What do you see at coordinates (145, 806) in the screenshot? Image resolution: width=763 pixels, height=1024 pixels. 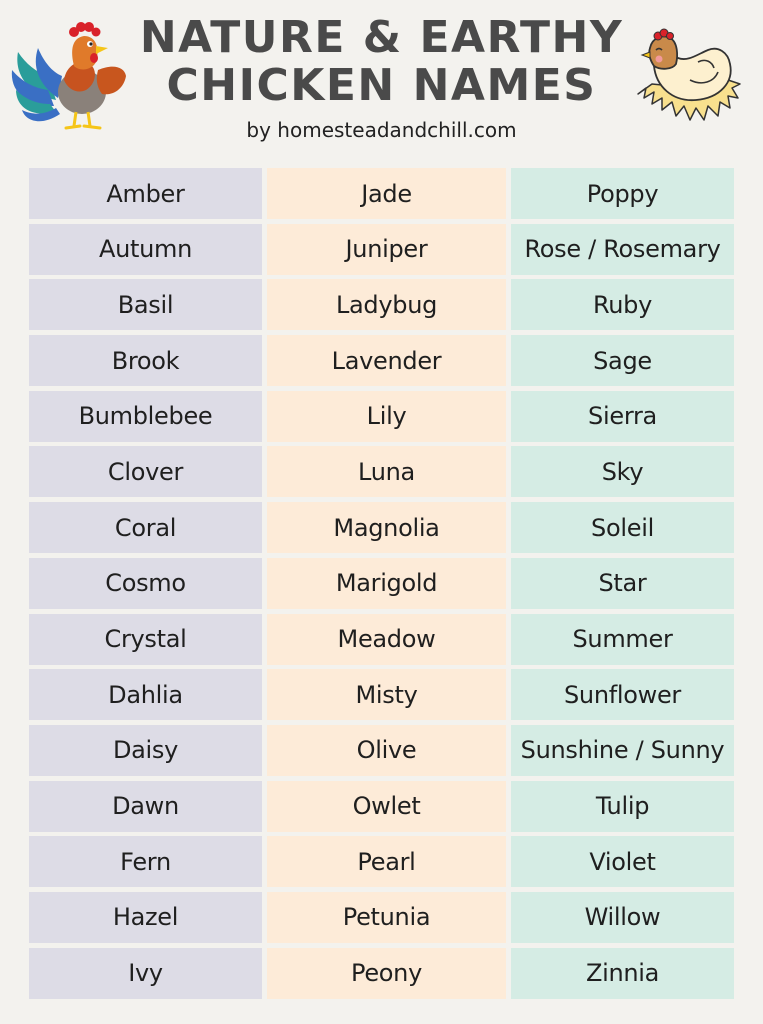 I see `name-cell: Dawn` at bounding box center [145, 806].